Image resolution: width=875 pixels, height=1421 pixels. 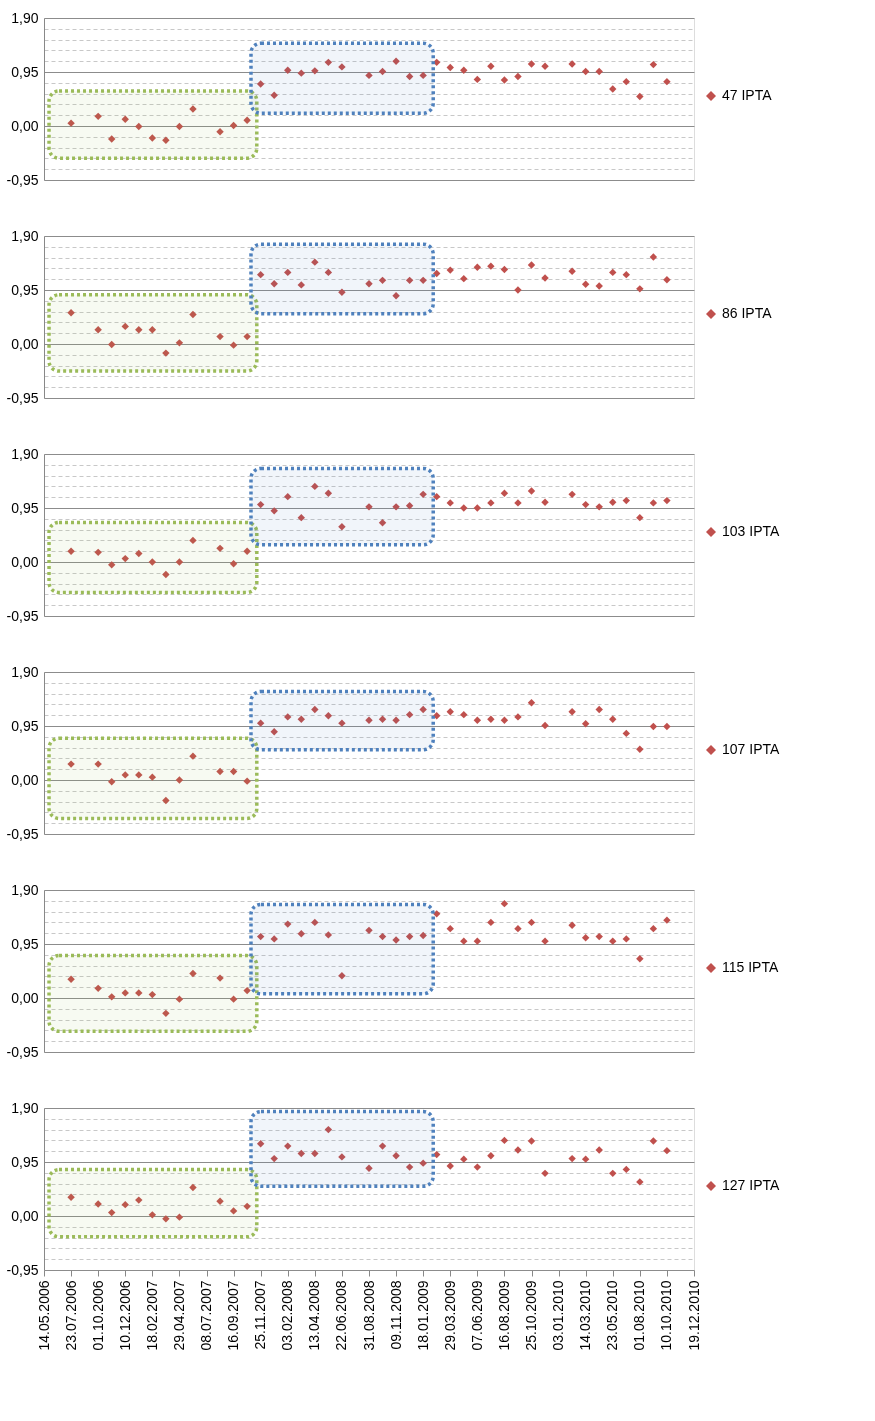 I want to click on x-tick-label: 25.10.2009, so click(x=531, y=1315).